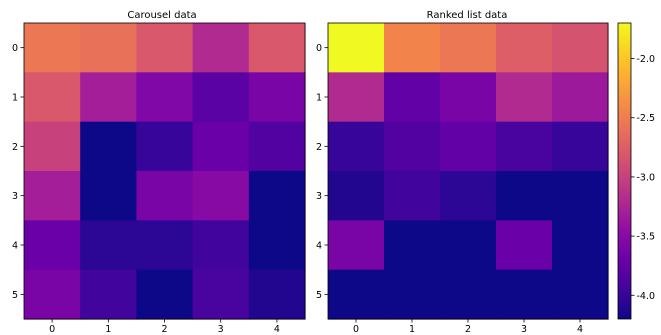 Image resolution: width=661 pixels, height=335 pixels. What do you see at coordinates (636, 171) in the screenshot?
I see `colorbar: -2.0 -2.5 -3.0 -3.5 -4.0` at bounding box center [636, 171].